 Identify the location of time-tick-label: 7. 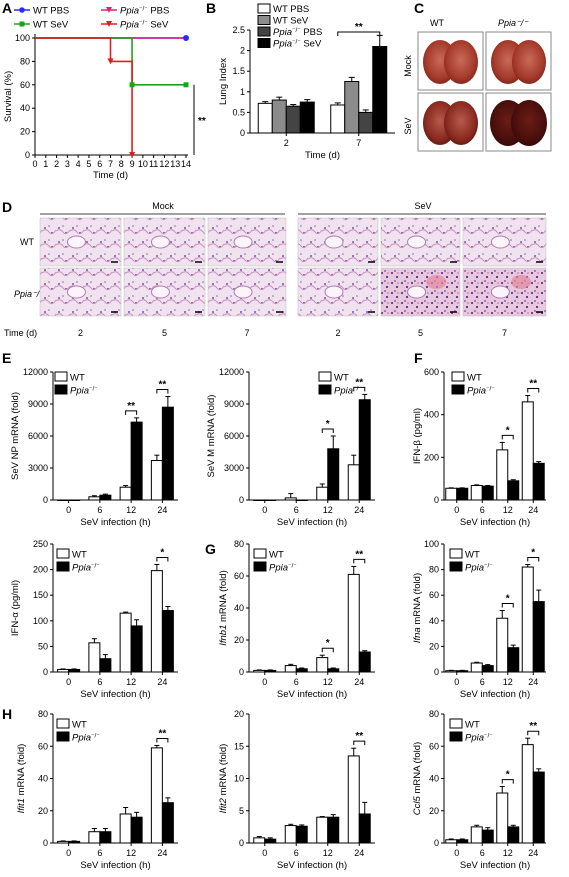
(246, 333).